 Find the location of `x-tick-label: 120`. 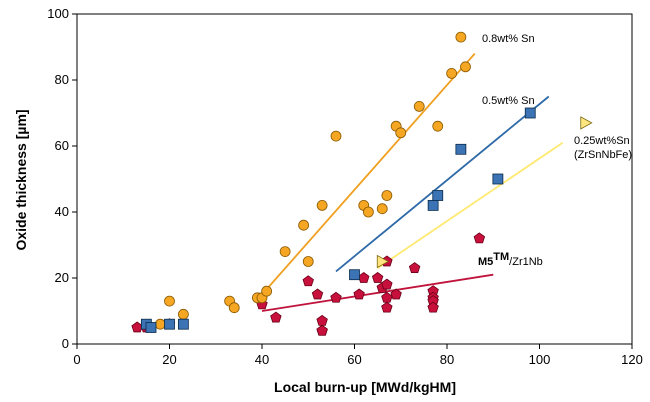

x-tick-label: 120 is located at coordinates (632, 359).